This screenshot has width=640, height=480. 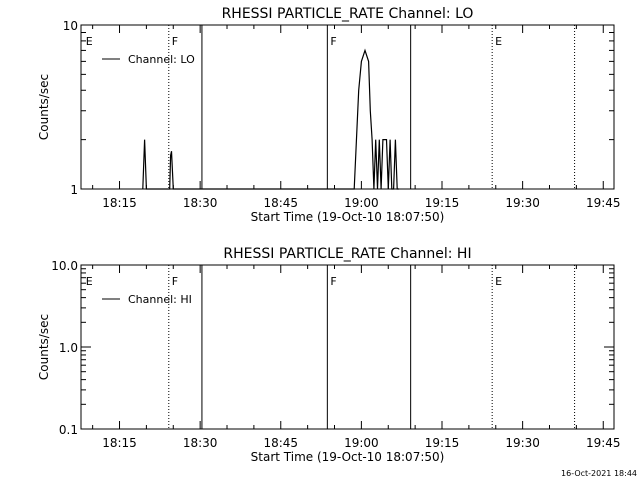 I want to click on chart-title: RHESSI PARTICLE_RATE Channel: HI, so click(x=347, y=254).